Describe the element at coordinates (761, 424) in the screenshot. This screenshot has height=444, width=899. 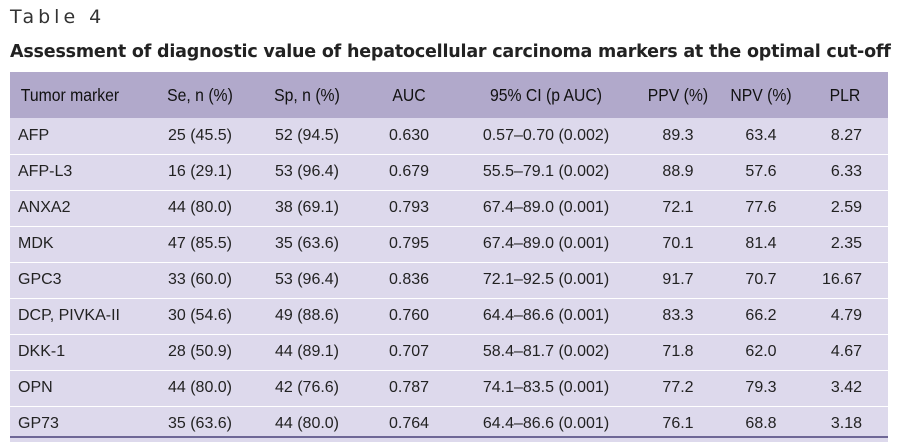
I see `cell-npv: 68.8` at that location.